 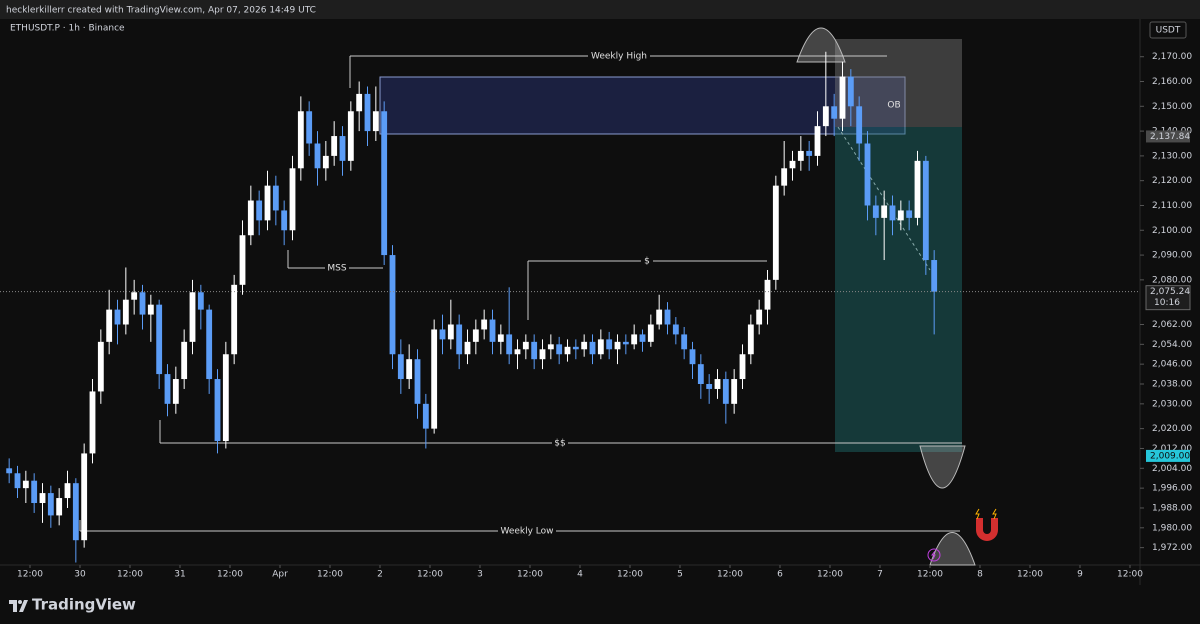 I want to click on y-tick-label: 2,110.00, so click(x=1172, y=206).